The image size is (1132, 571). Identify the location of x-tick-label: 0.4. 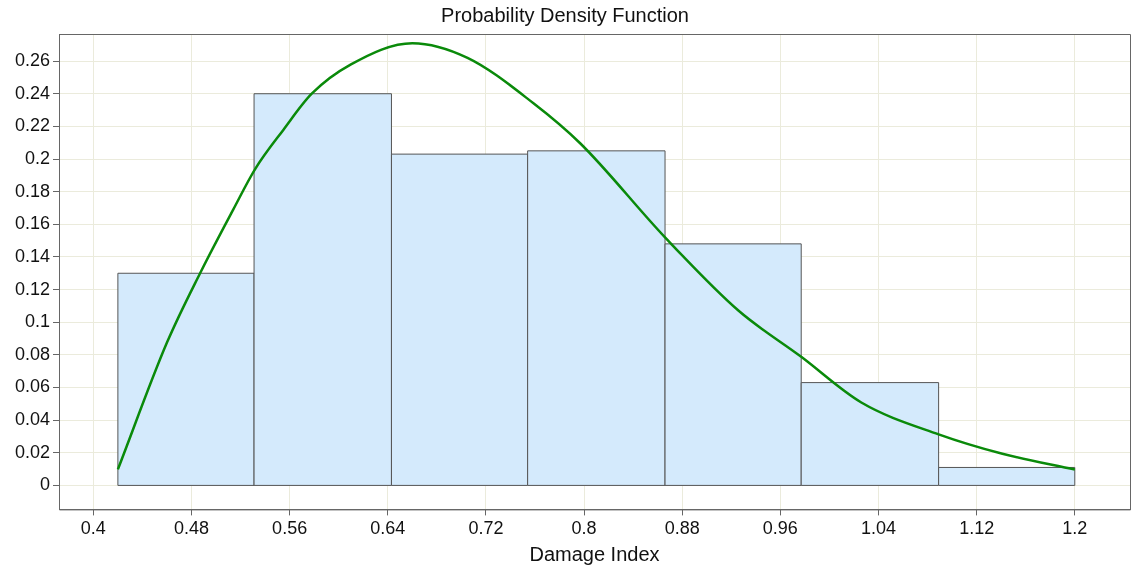
(93, 528).